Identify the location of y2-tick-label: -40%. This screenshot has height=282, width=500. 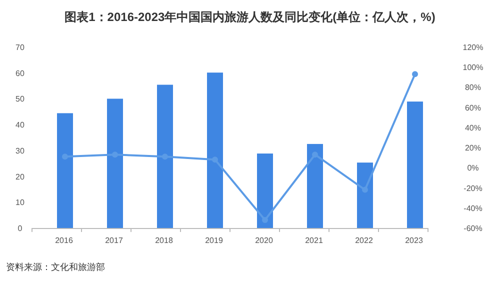
(473, 208).